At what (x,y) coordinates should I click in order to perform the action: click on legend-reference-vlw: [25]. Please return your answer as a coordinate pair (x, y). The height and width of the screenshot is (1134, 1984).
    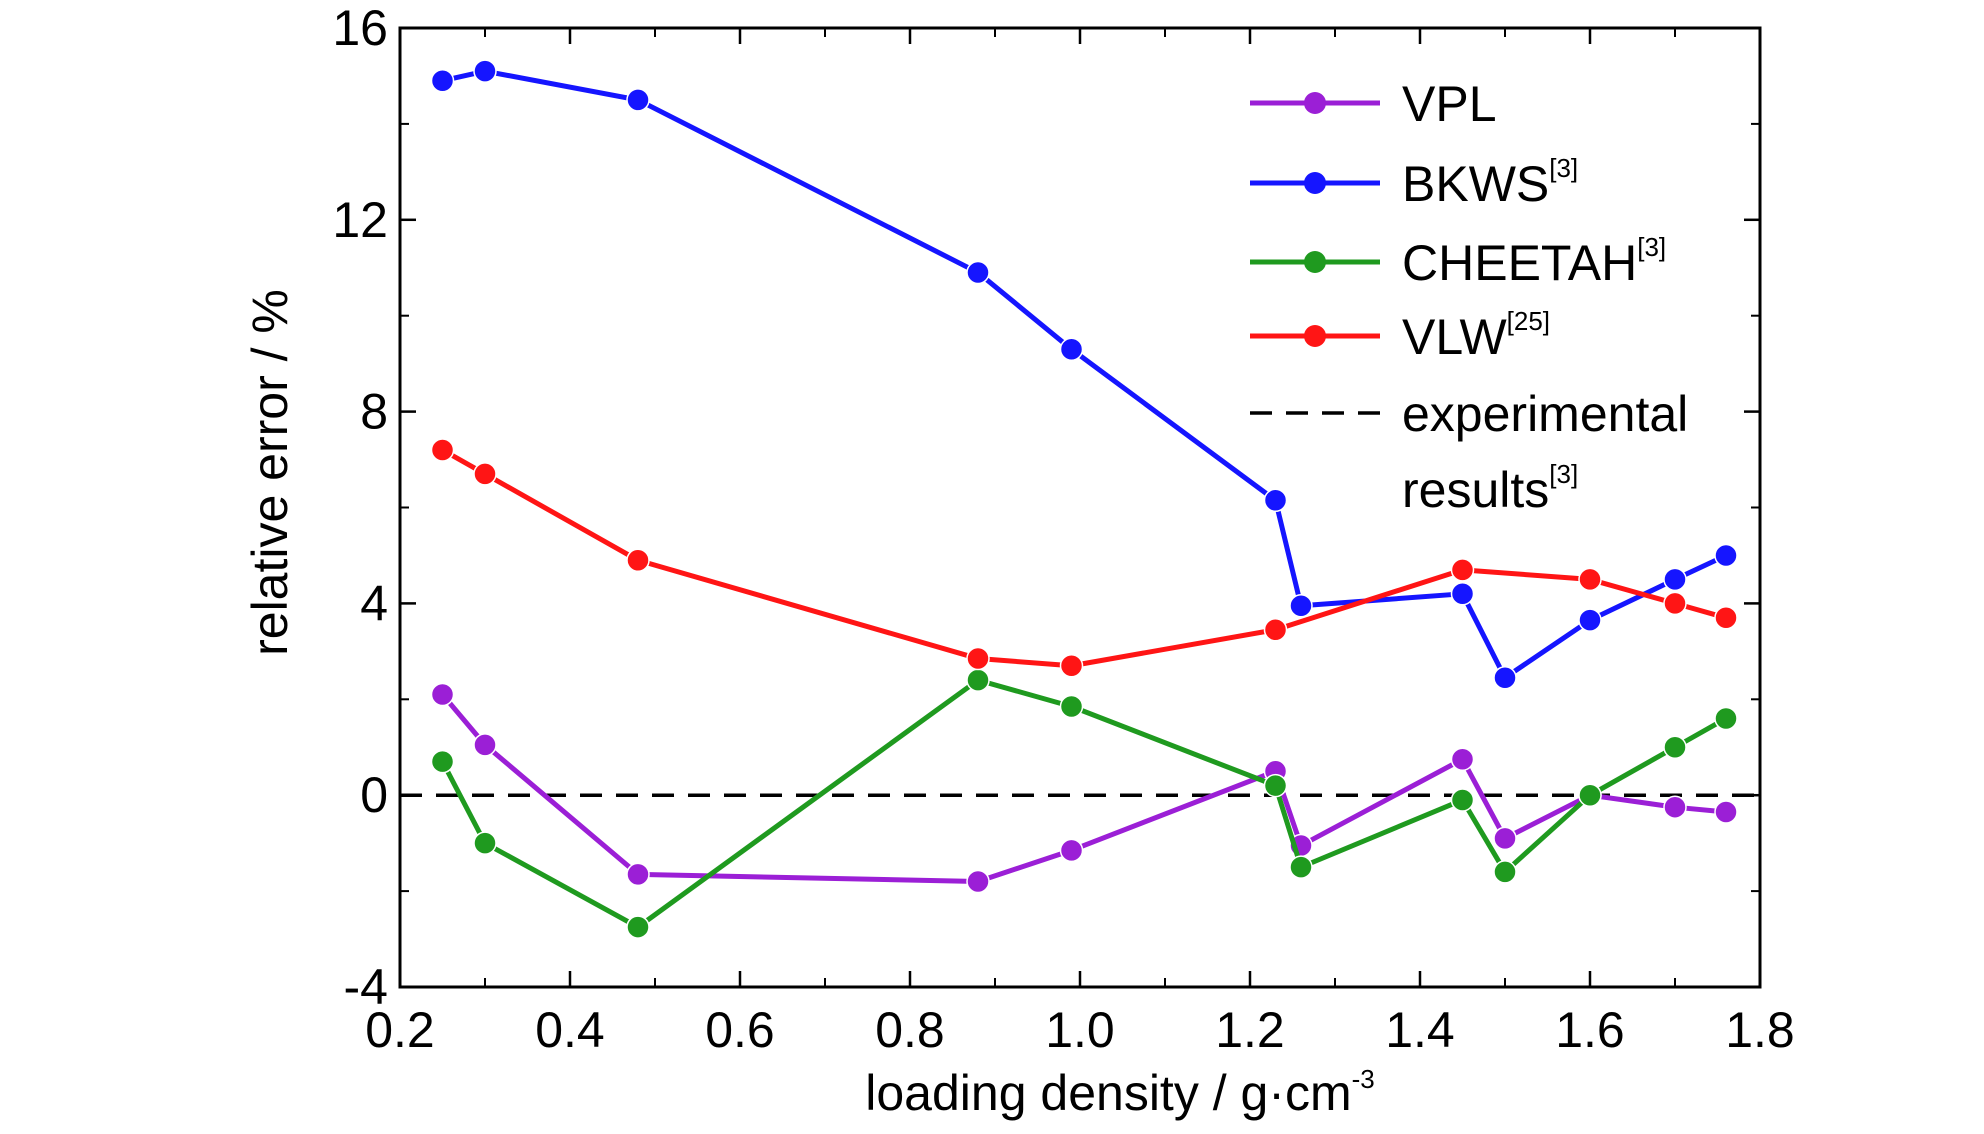
    Looking at the image, I should click on (1528, 321).